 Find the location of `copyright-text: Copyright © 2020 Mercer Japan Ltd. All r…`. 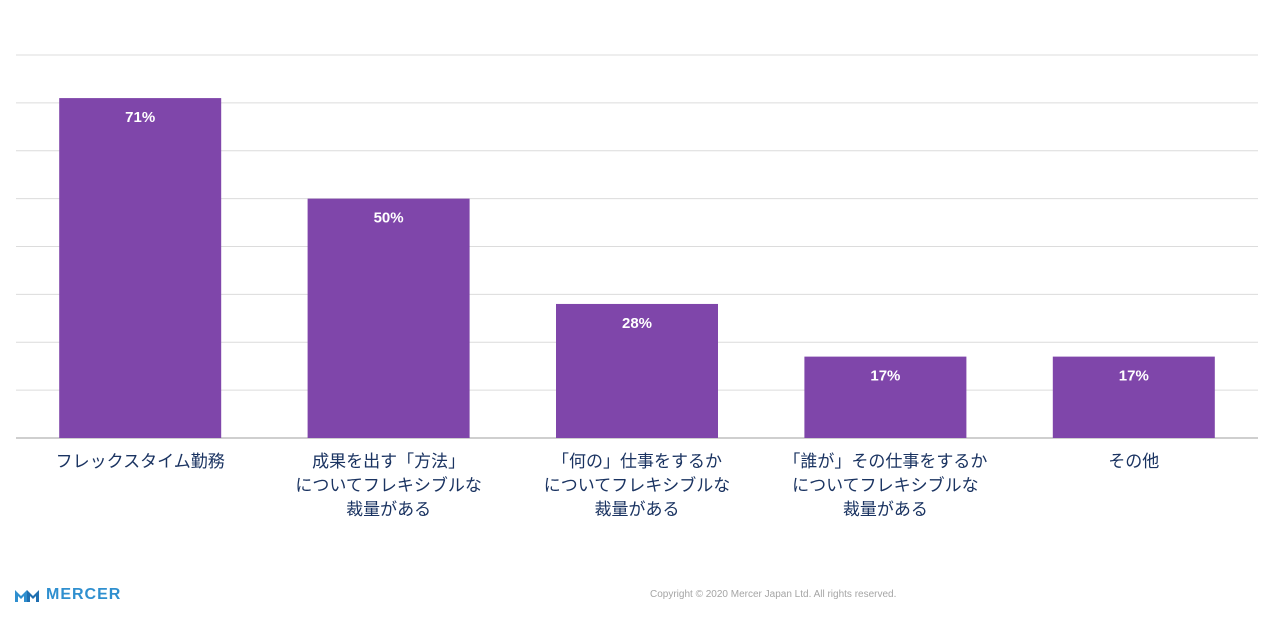

copyright-text: Copyright © 2020 Mercer Japan Ltd. All r… is located at coordinates (773, 594).